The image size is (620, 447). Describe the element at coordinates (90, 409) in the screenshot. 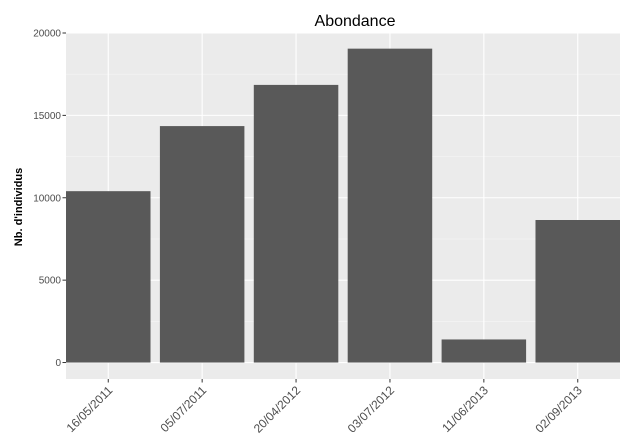

I see `x-tick-label: 16/05/2011` at that location.